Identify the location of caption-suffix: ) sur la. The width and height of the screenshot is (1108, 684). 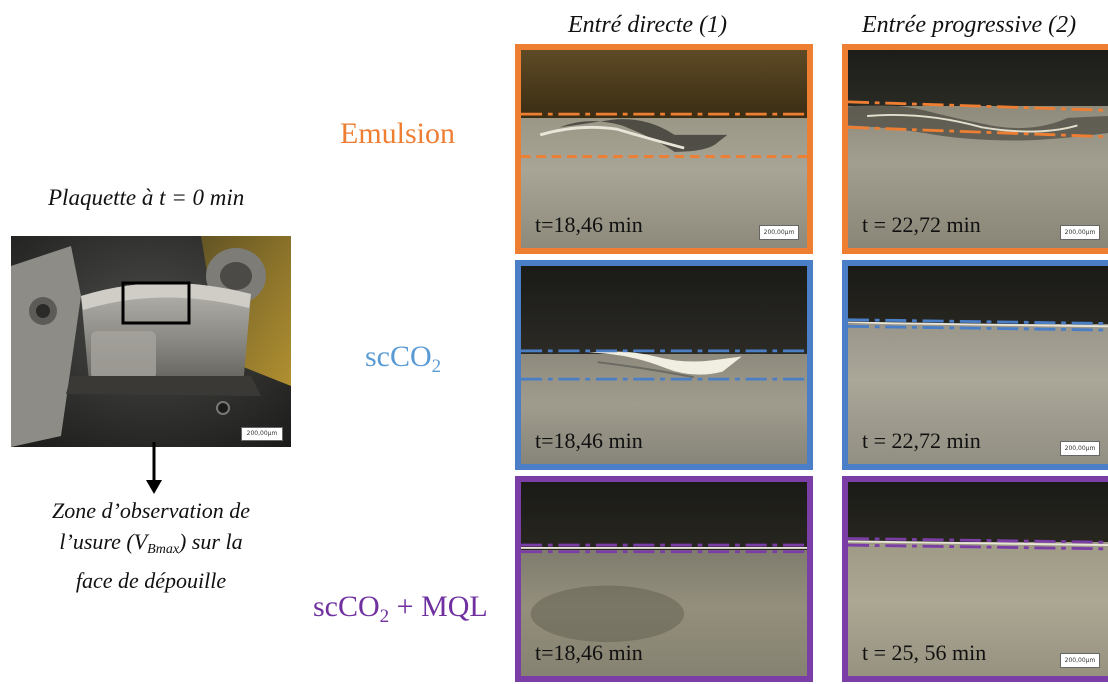
(211, 541).